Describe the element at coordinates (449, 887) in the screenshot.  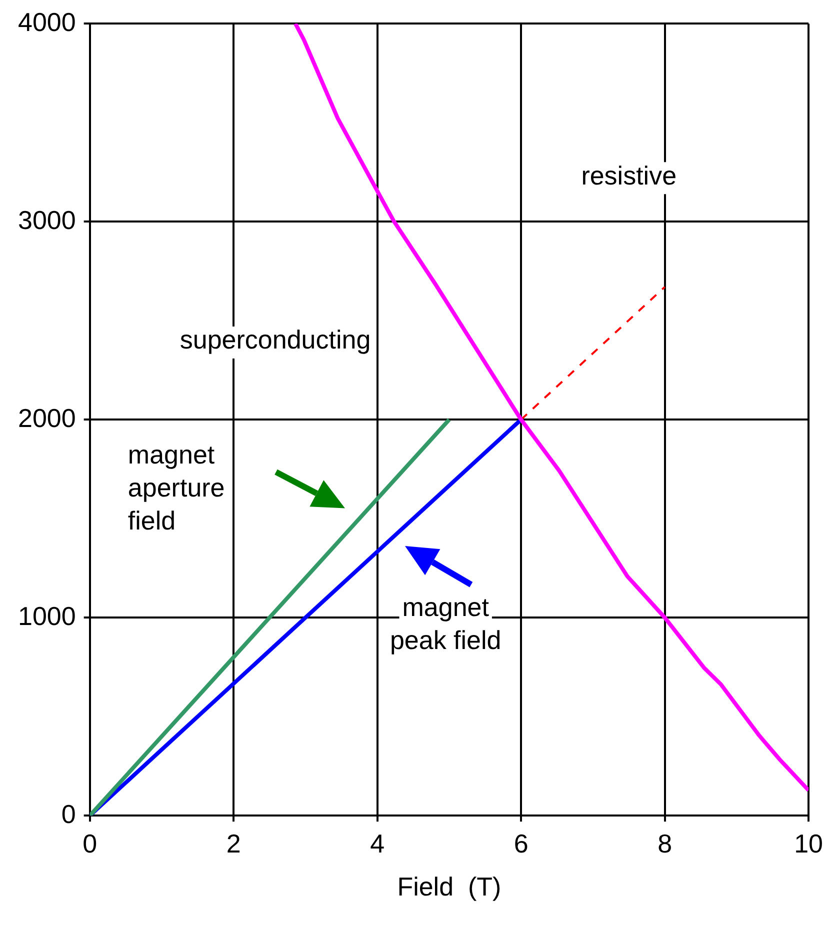
I see `x-axis-title: Field (T)` at that location.